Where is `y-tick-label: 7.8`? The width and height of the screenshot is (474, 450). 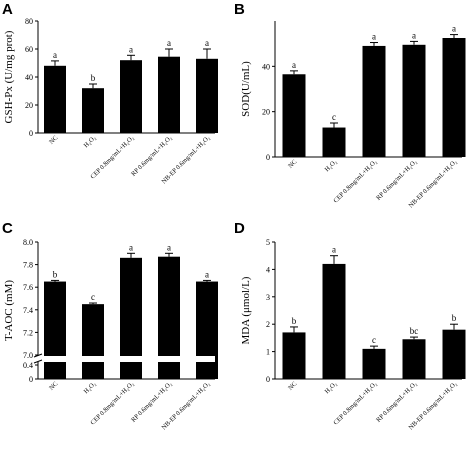 y-tick-label: 7.8 is located at coordinates (28, 265).